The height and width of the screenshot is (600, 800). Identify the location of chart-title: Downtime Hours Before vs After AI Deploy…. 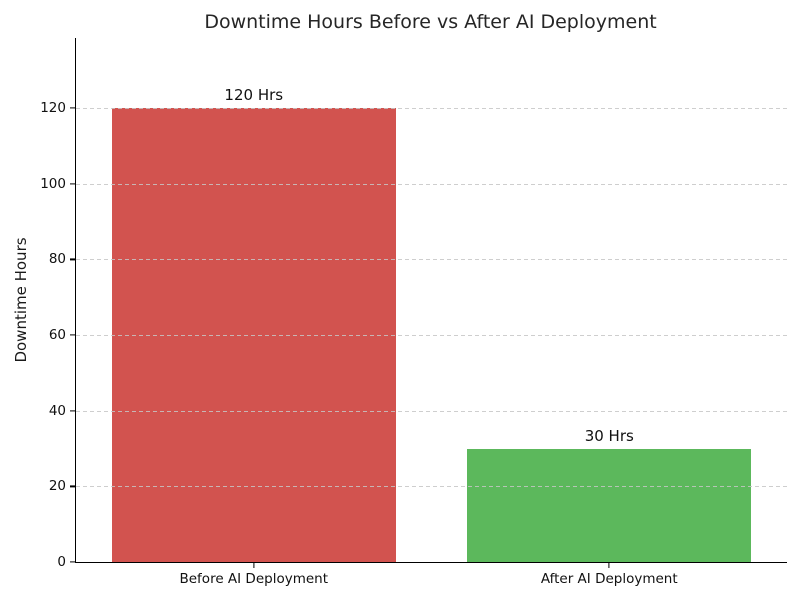
(430, 22).